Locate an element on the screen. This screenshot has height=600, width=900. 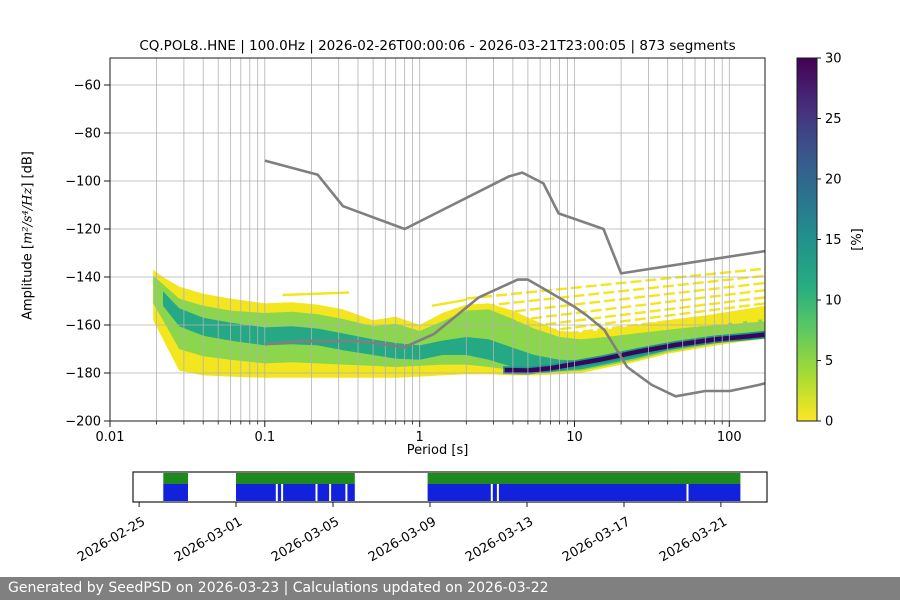
x-tick-label: 1 is located at coordinates (420, 437).